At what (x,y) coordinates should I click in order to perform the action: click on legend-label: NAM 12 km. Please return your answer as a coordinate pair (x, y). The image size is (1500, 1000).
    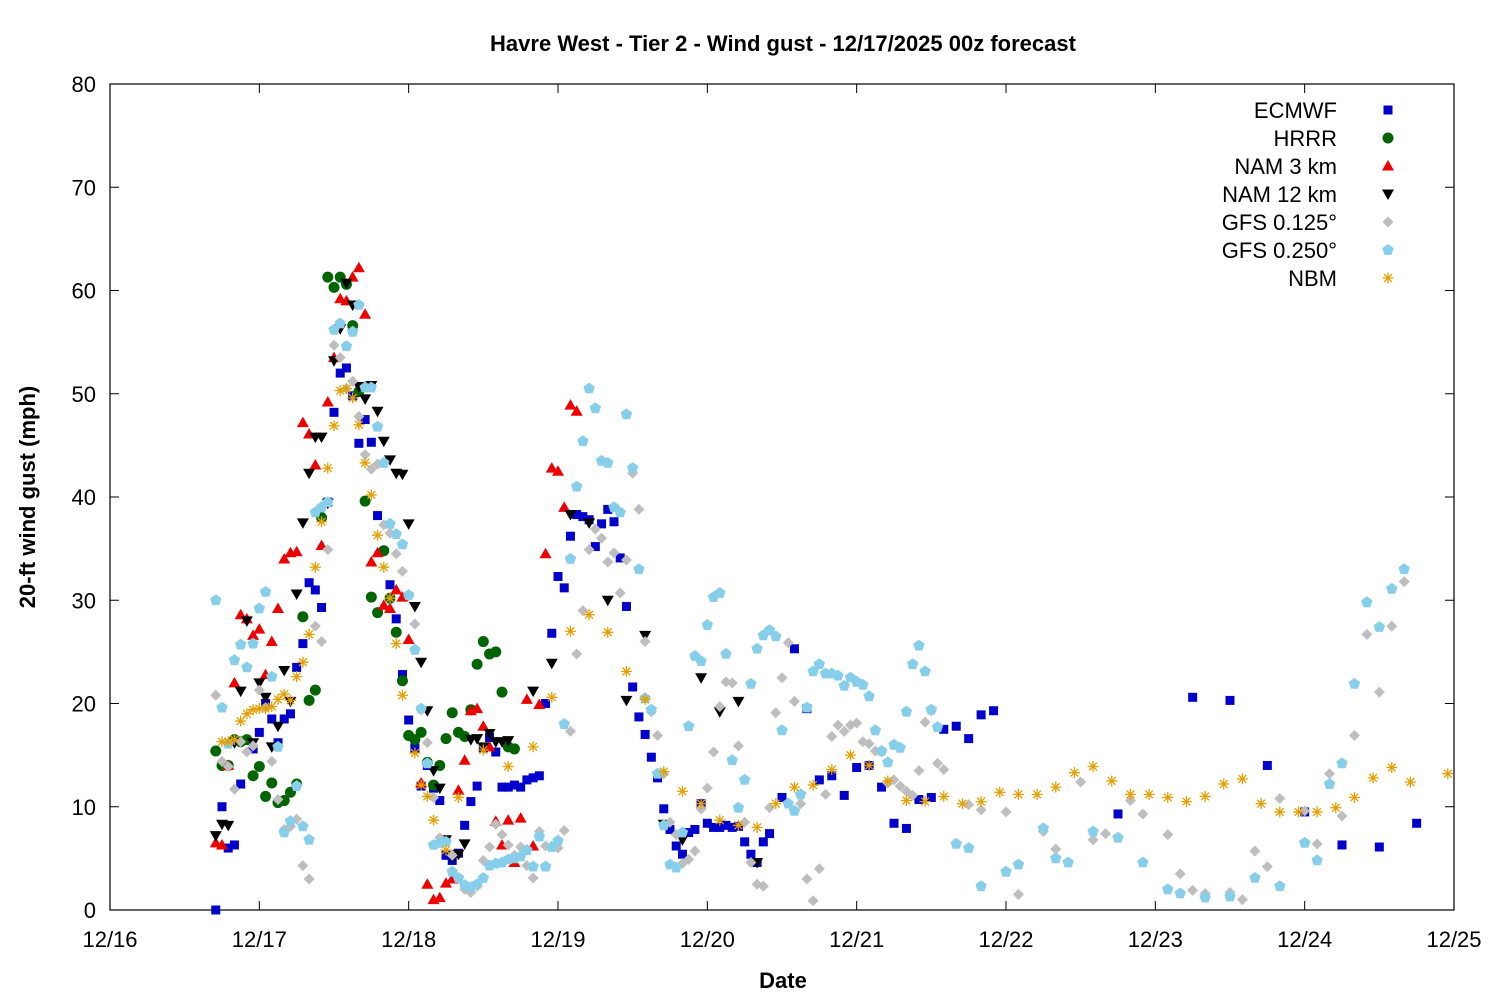
    Looking at the image, I should click on (1279, 194).